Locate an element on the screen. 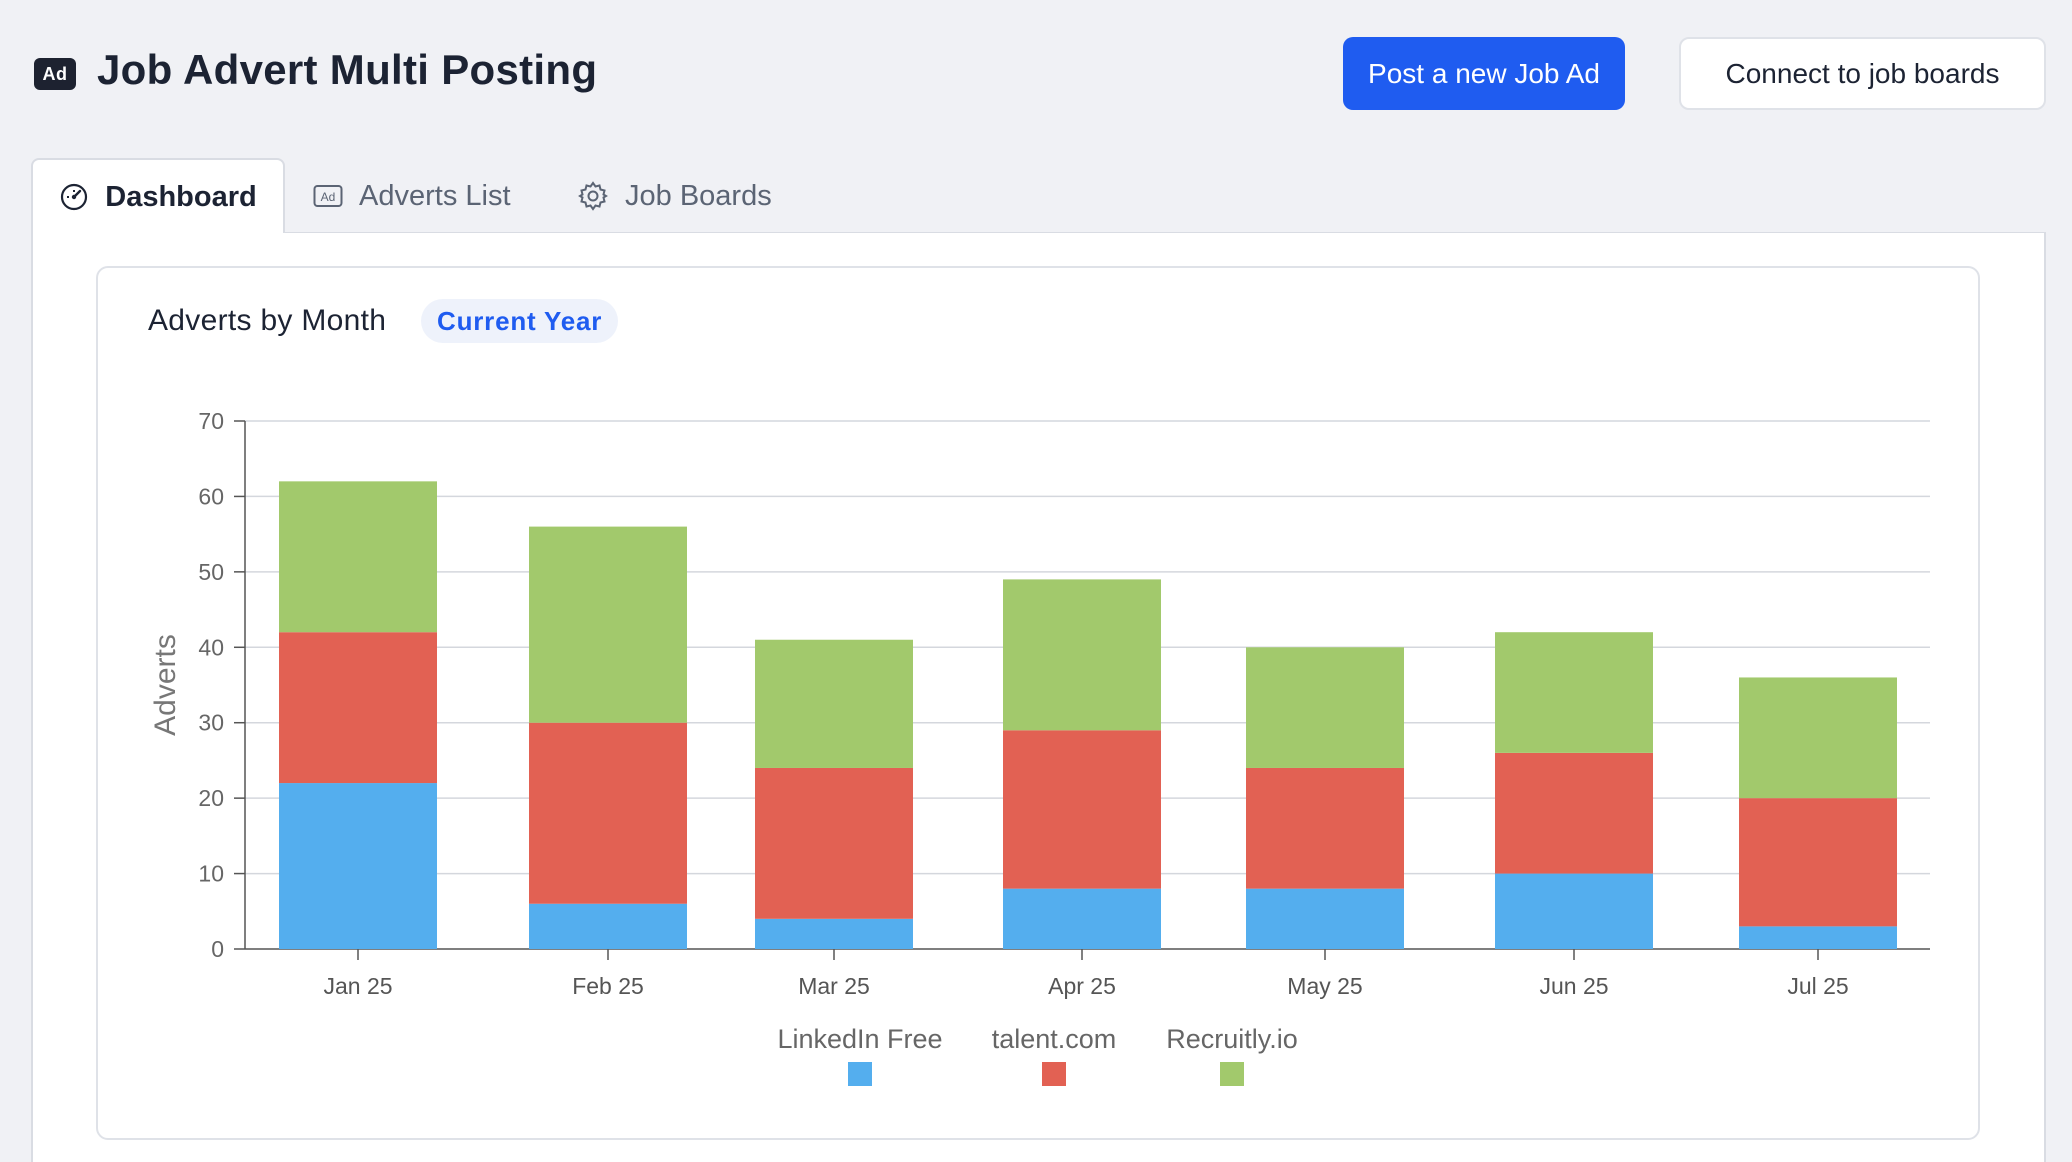 The height and width of the screenshot is (1162, 2072). gear-icon is located at coordinates (593, 196).